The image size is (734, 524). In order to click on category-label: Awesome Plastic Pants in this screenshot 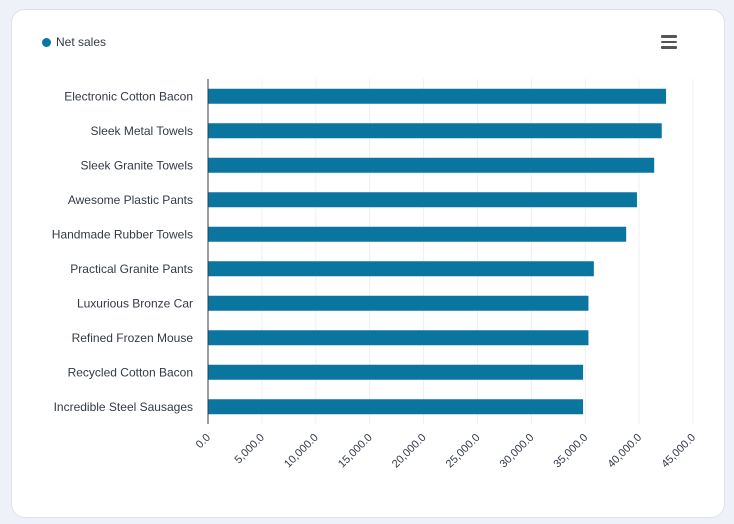, I will do `click(130, 200)`.